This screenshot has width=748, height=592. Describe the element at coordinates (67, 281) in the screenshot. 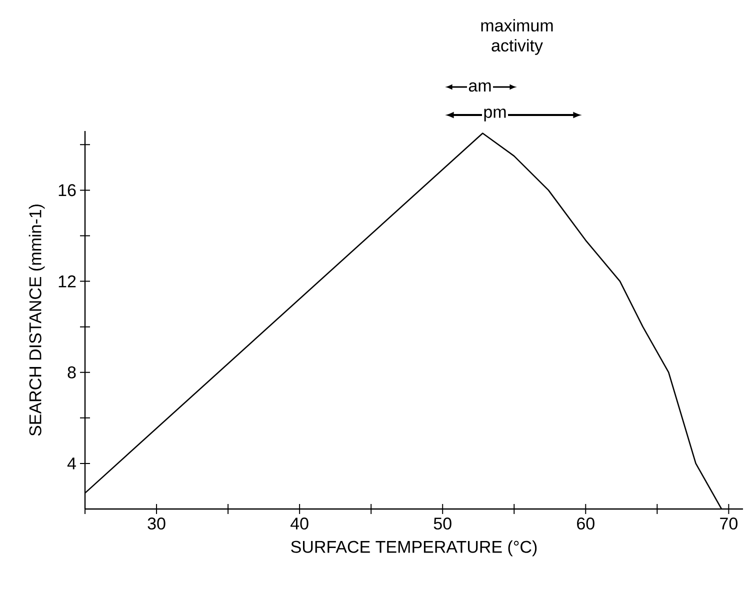

I see `y-tick-label: 12` at that location.